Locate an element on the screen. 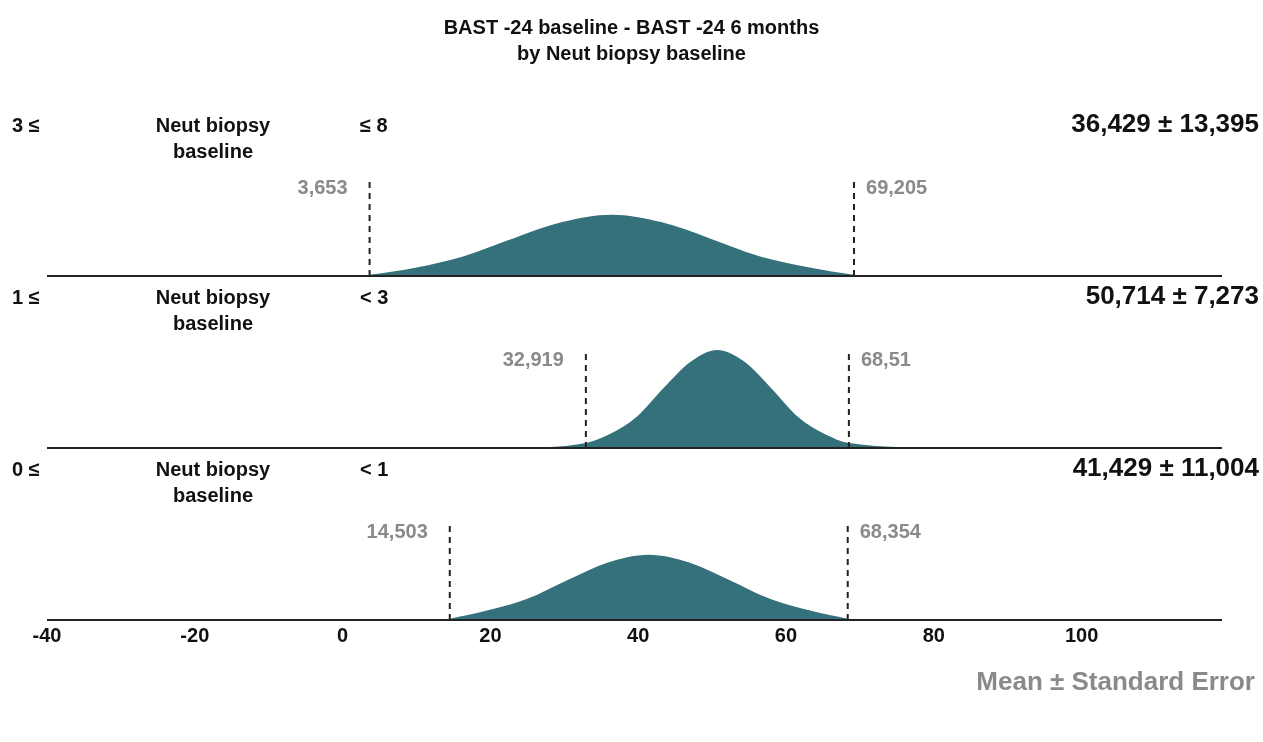 The height and width of the screenshot is (742, 1263). x-tick-label: 80 is located at coordinates (933, 635).